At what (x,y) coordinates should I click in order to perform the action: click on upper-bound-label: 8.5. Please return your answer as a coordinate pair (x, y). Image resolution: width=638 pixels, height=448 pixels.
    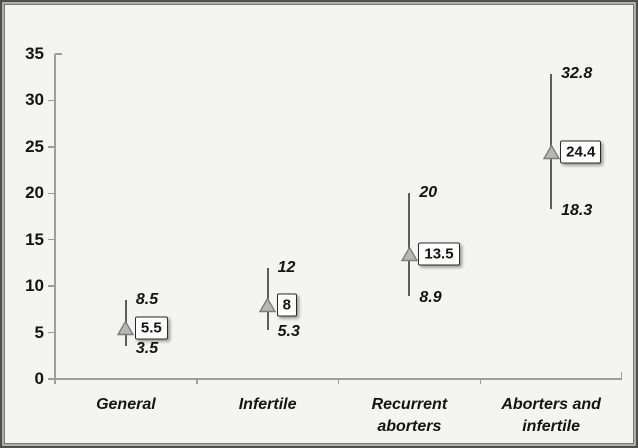
    Looking at the image, I should click on (147, 300).